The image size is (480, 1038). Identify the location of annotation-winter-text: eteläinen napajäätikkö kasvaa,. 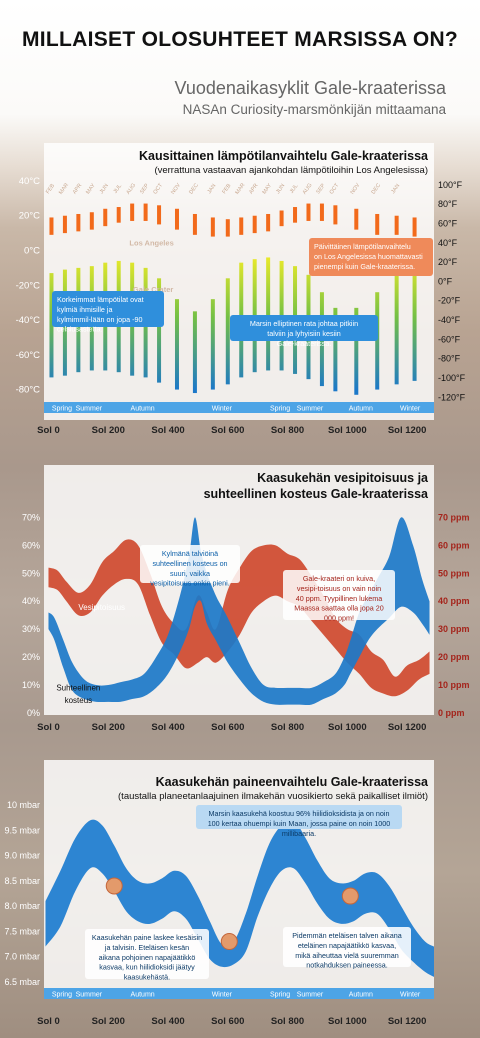
(347, 945).